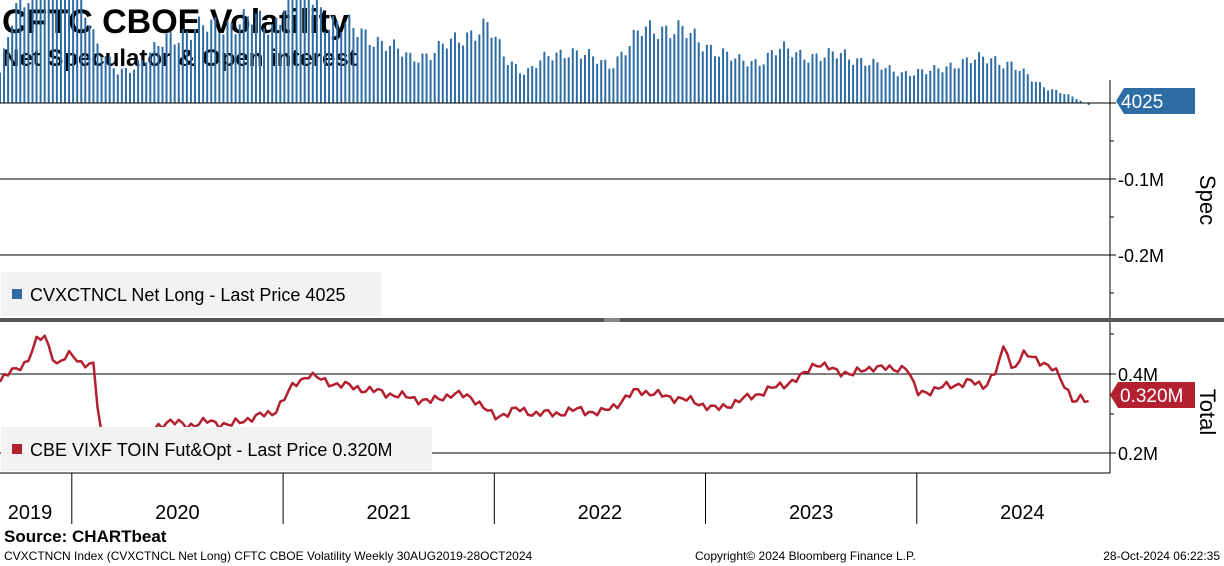  What do you see at coordinates (17, 294) in the screenshot?
I see `spec-legend-swatch` at bounding box center [17, 294].